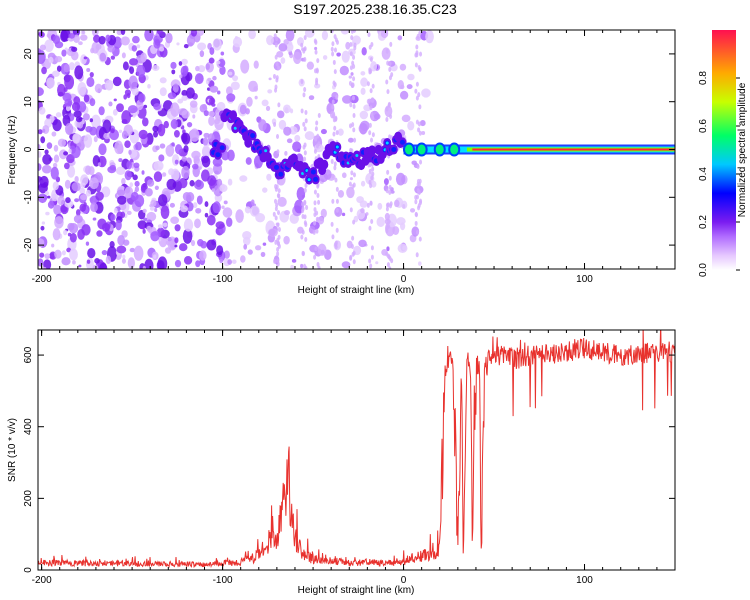  Describe the element at coordinates (584, 580) in the screenshot. I see `snr-xtick-label: 100` at that location.